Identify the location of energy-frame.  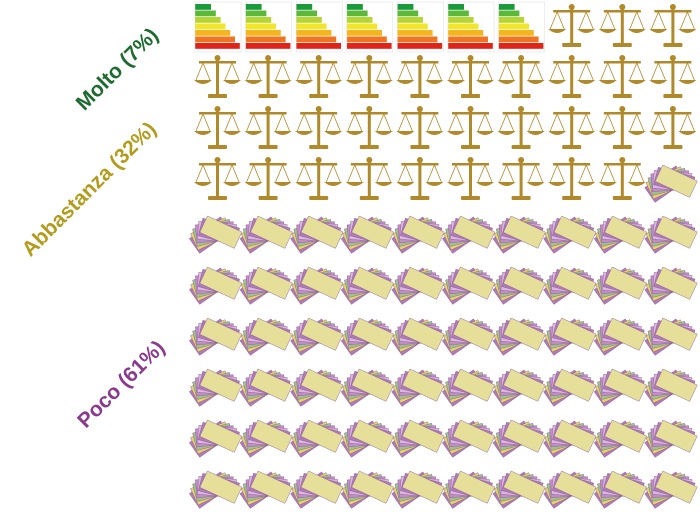
(319, 27).